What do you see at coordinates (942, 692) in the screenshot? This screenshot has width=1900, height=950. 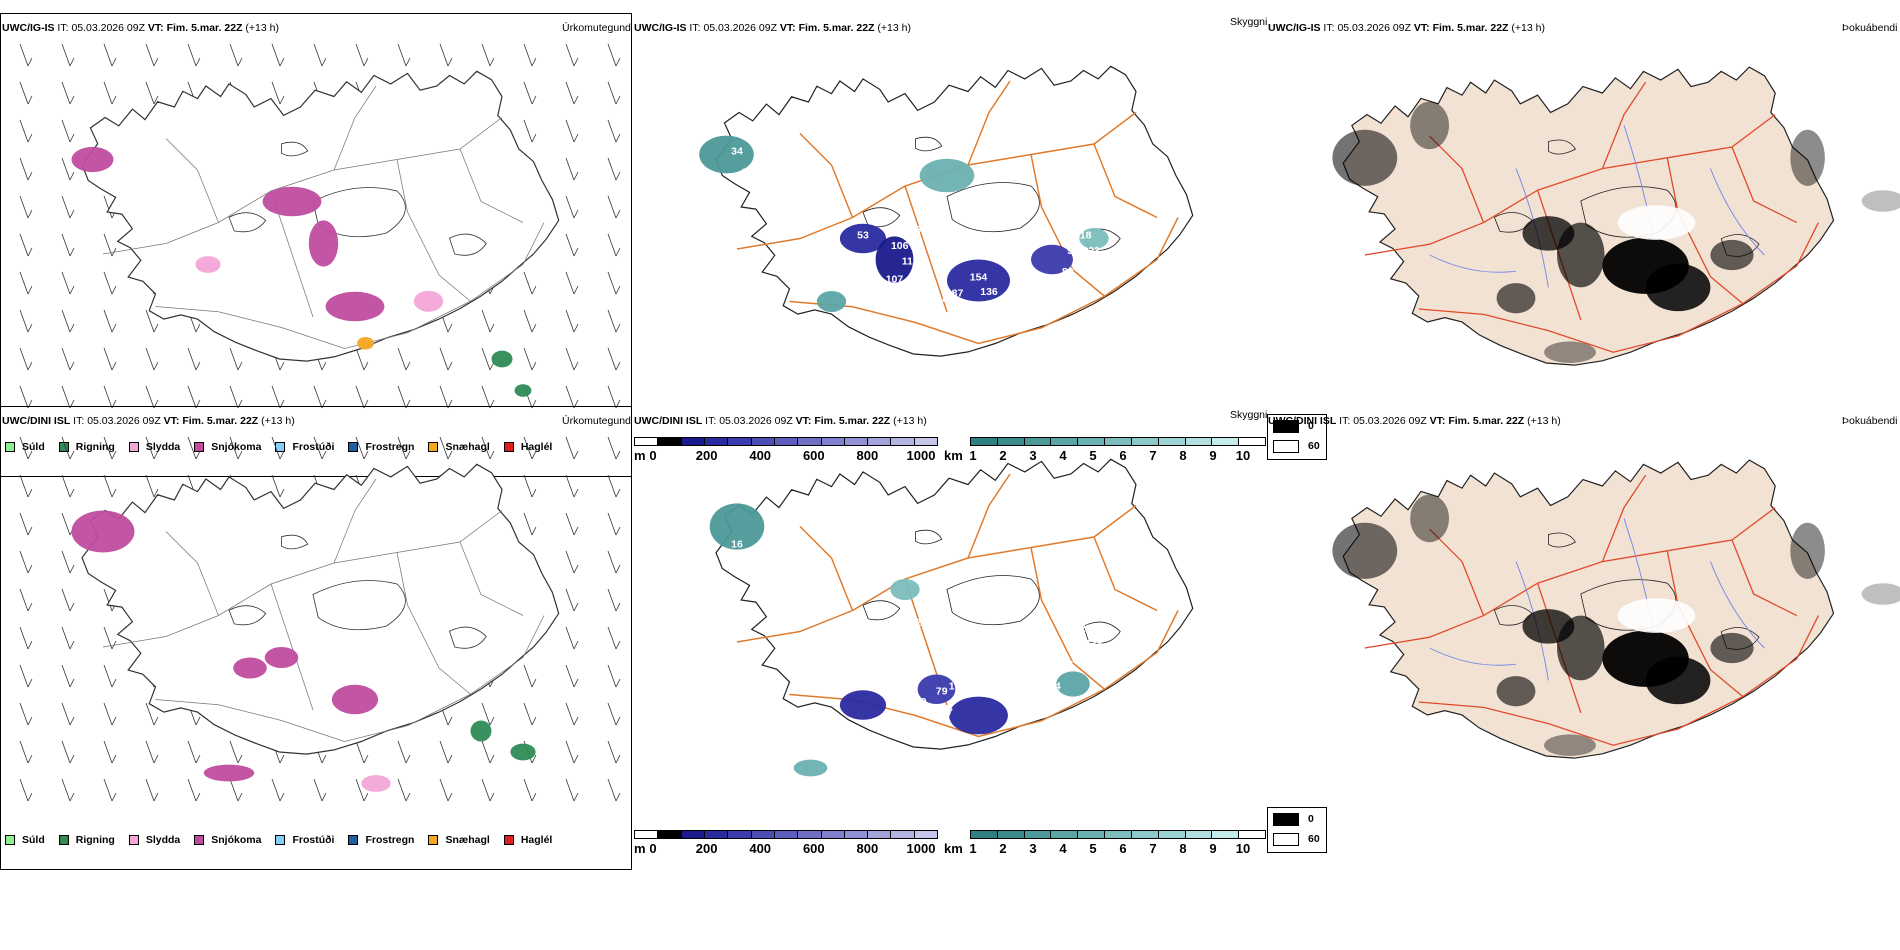 I see `visibility-value: 79` at bounding box center [942, 692].